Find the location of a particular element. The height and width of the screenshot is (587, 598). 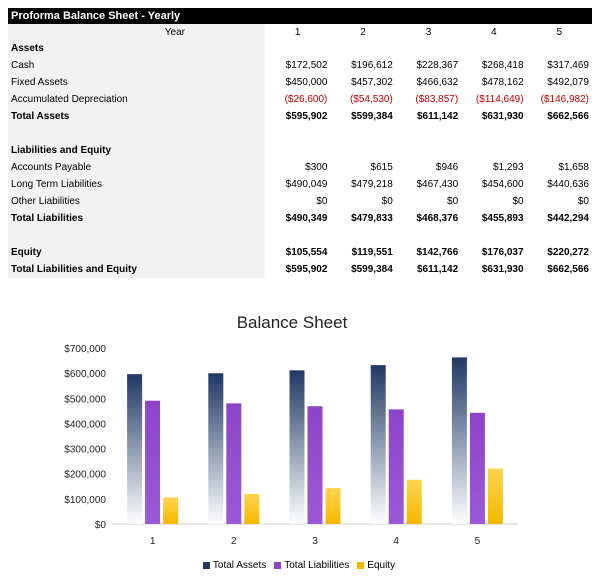

row-label: Liabilities and Equity is located at coordinates (136, 150).